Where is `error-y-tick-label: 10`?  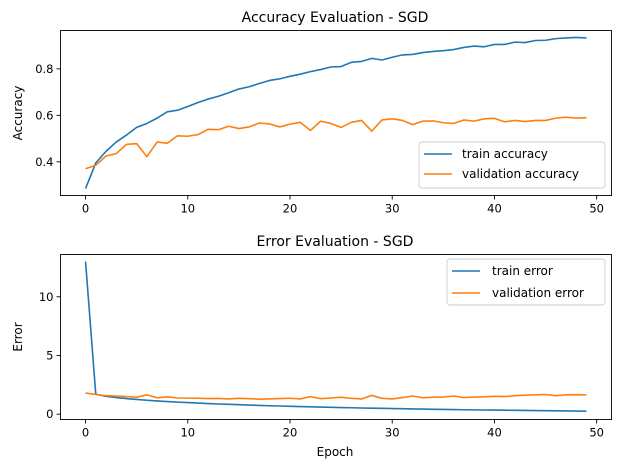 error-y-tick-label: 10 is located at coordinates (46, 297).